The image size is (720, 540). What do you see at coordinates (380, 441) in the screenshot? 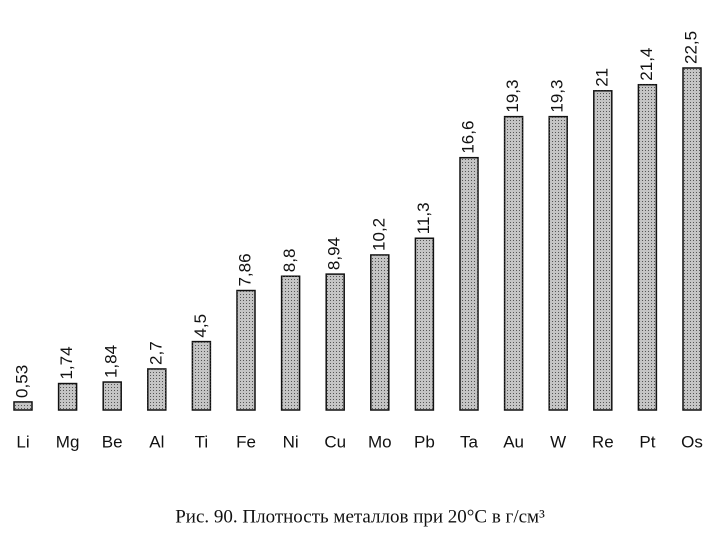
I see `x-tick-label: Mo` at bounding box center [380, 441].